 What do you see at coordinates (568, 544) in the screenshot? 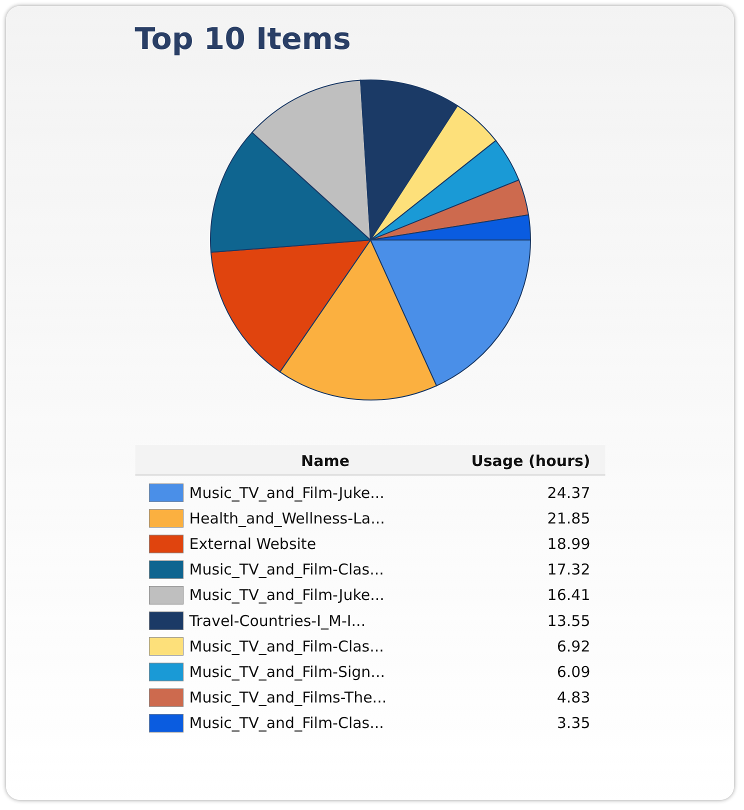
I see `data-label: 18.99` at bounding box center [568, 544].